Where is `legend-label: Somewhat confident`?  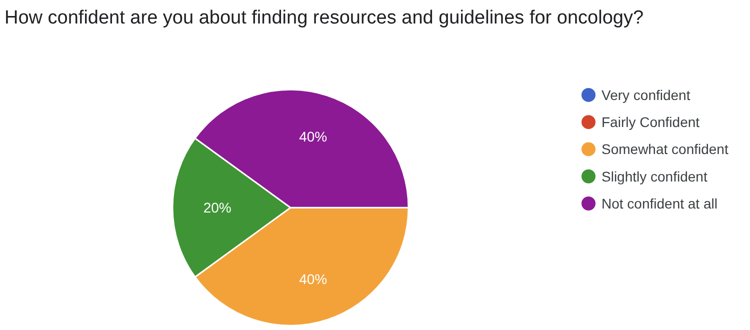 legend-label: Somewhat confident is located at coordinates (665, 149).